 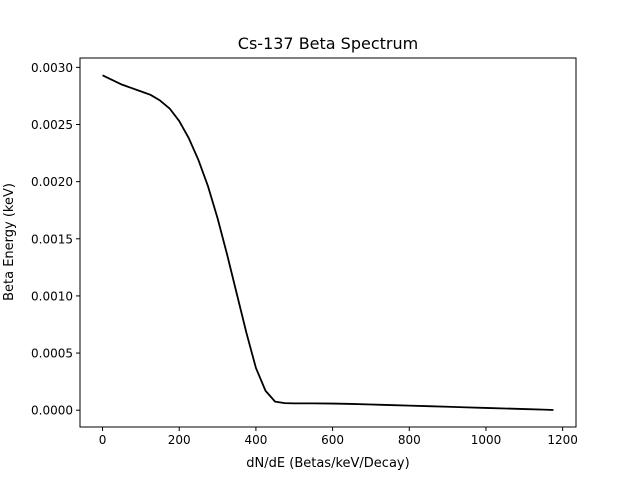 I want to click on y-tick-label: 0.0015, so click(x=52, y=239).